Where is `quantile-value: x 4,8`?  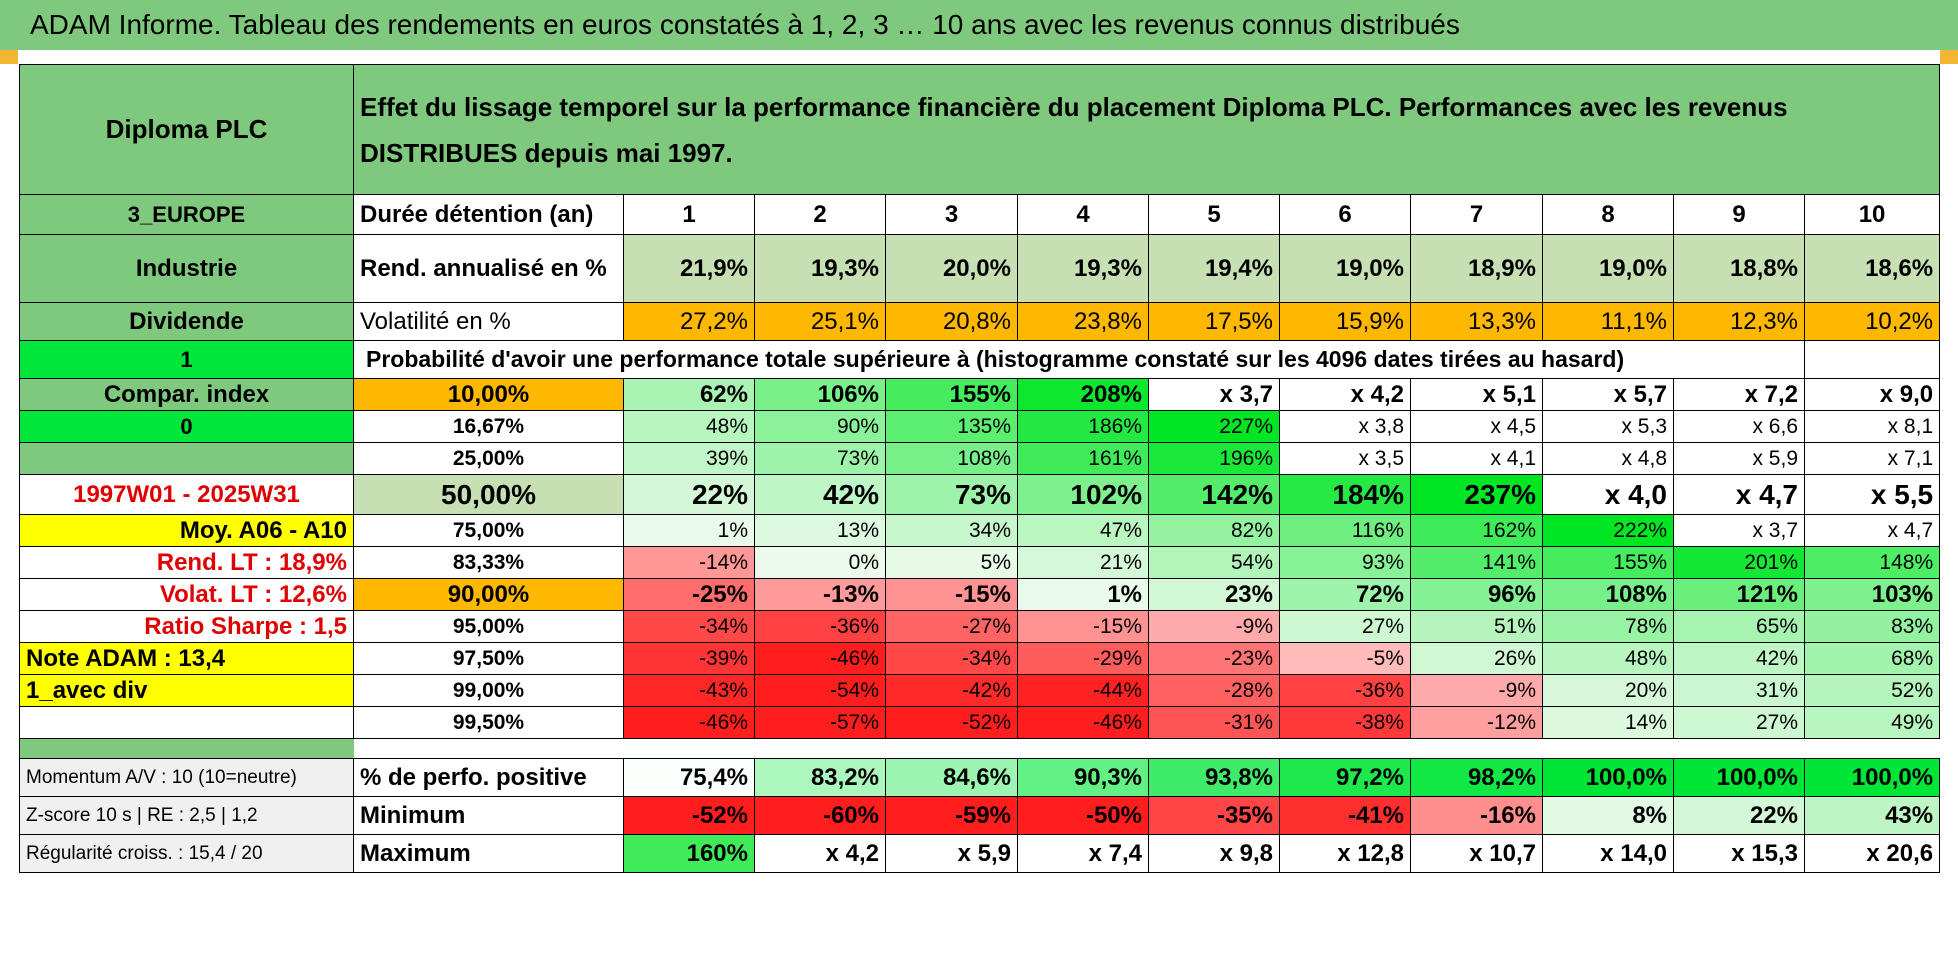
quantile-value: x 4,8 is located at coordinates (1608, 458).